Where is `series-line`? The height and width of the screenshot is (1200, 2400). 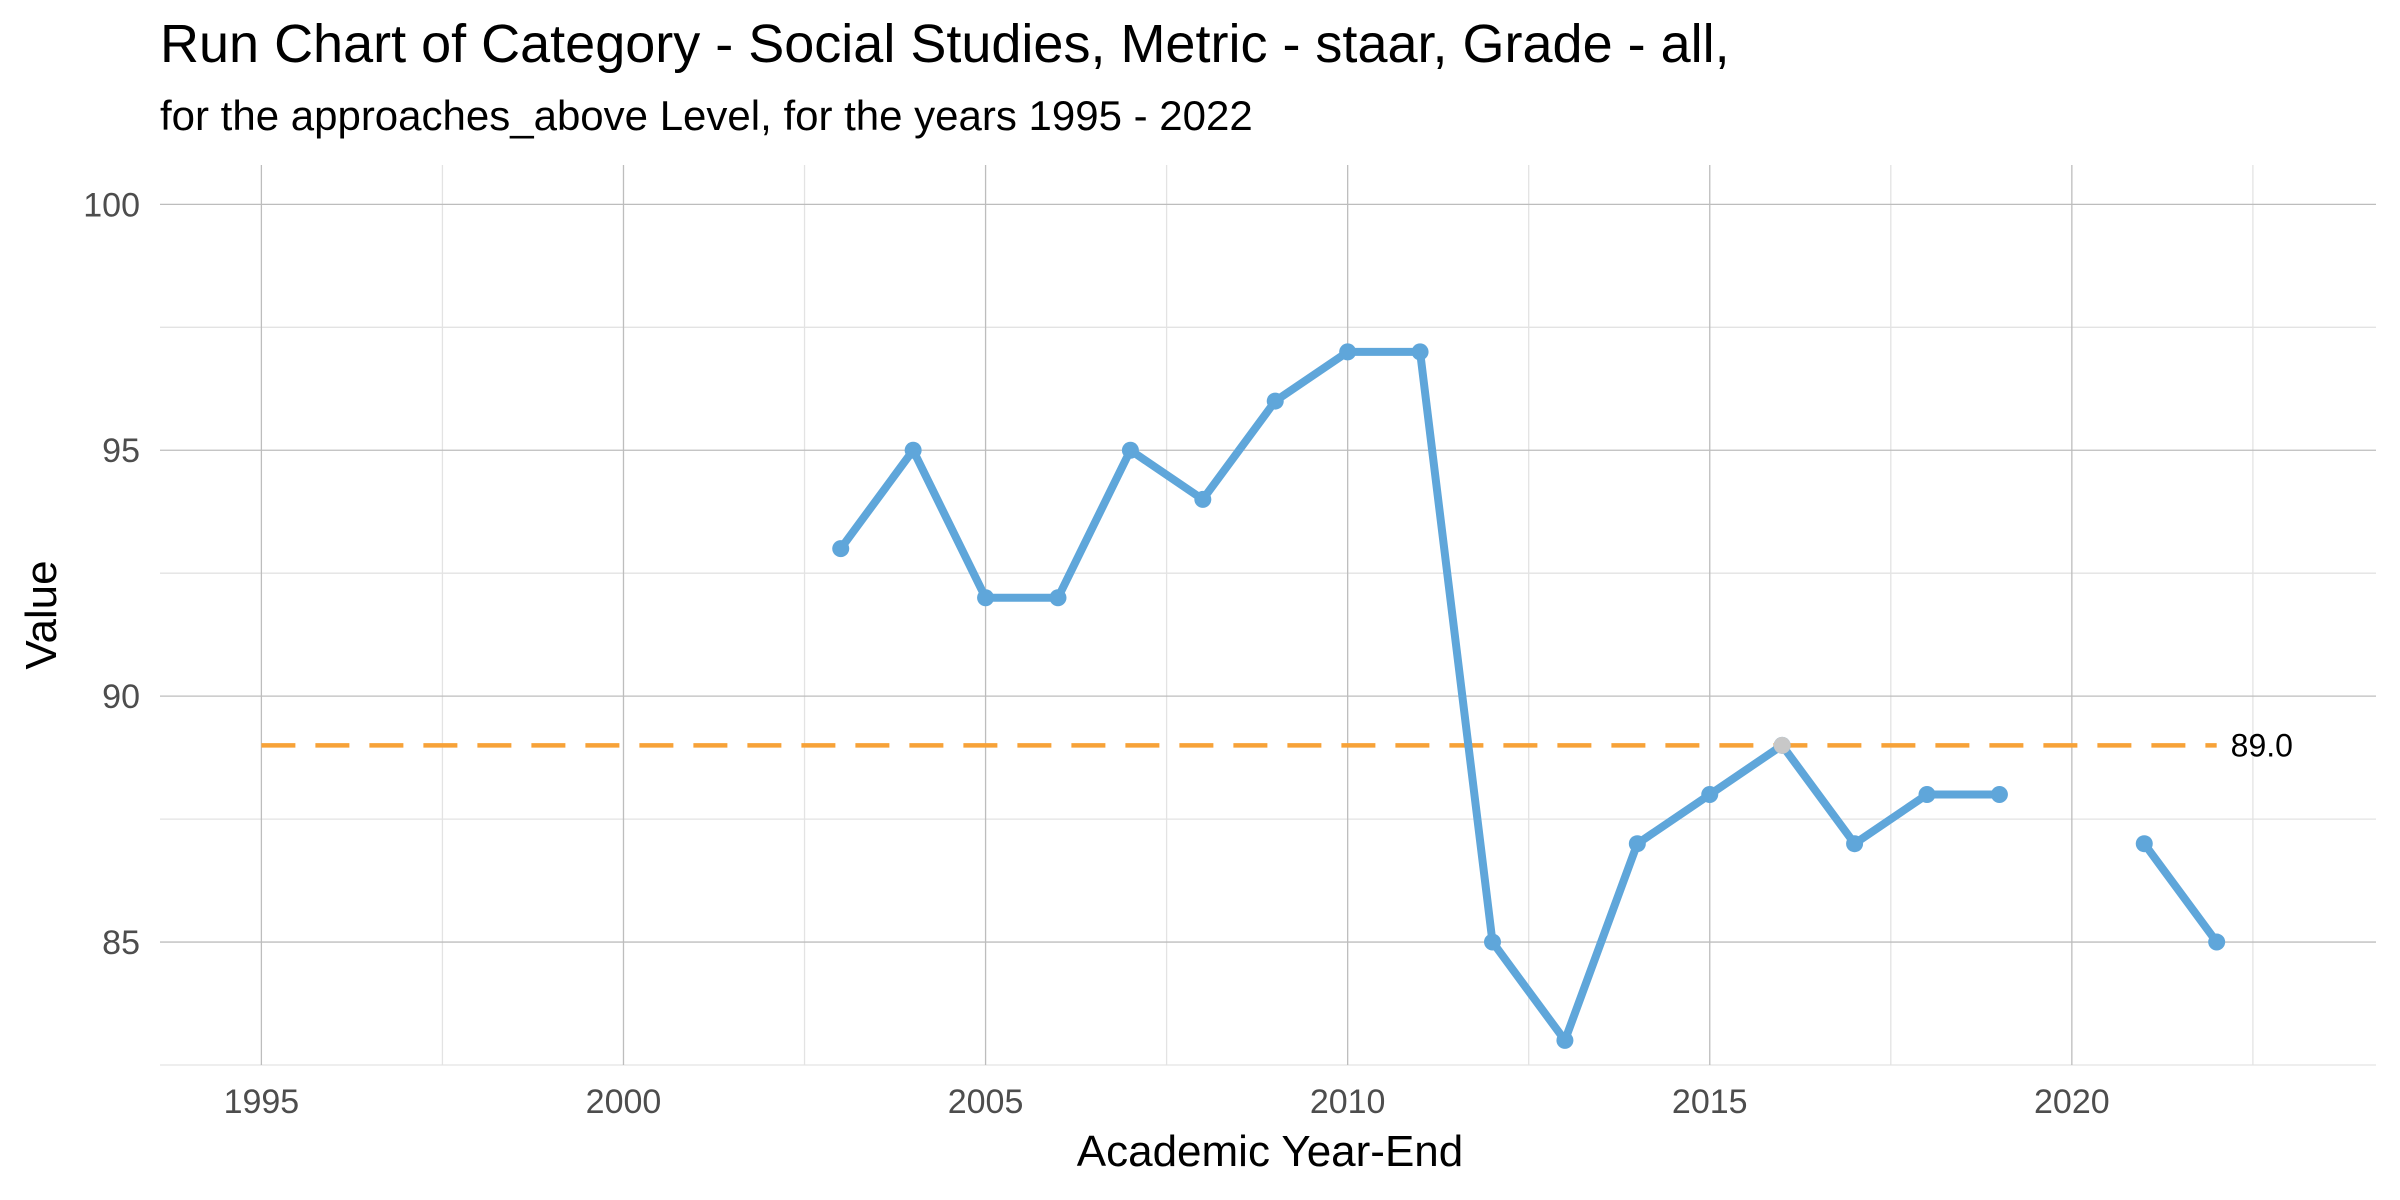 series-line is located at coordinates (2180, 893).